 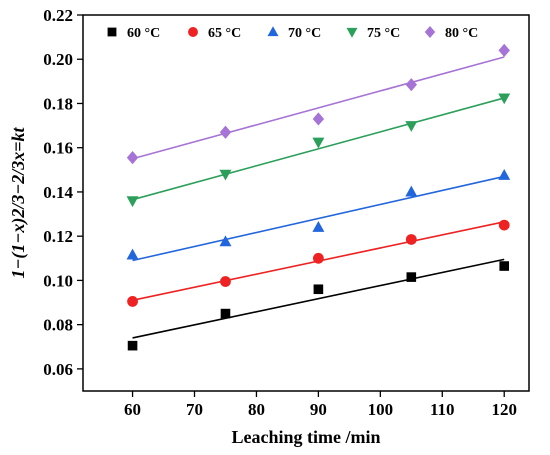 I want to click on x-tick-label: 90, so click(x=318, y=409).